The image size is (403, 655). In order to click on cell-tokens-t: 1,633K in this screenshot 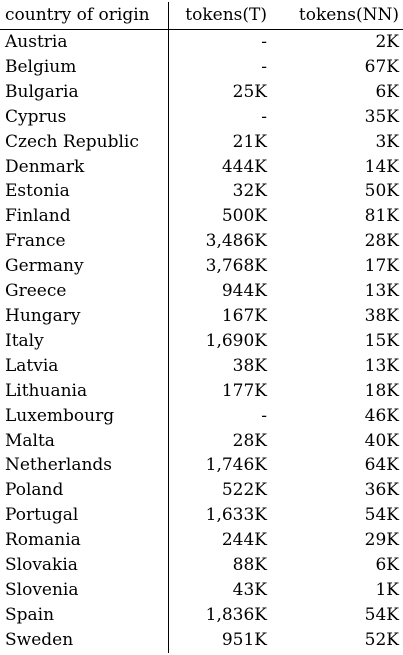, I will do `click(218, 516)`.